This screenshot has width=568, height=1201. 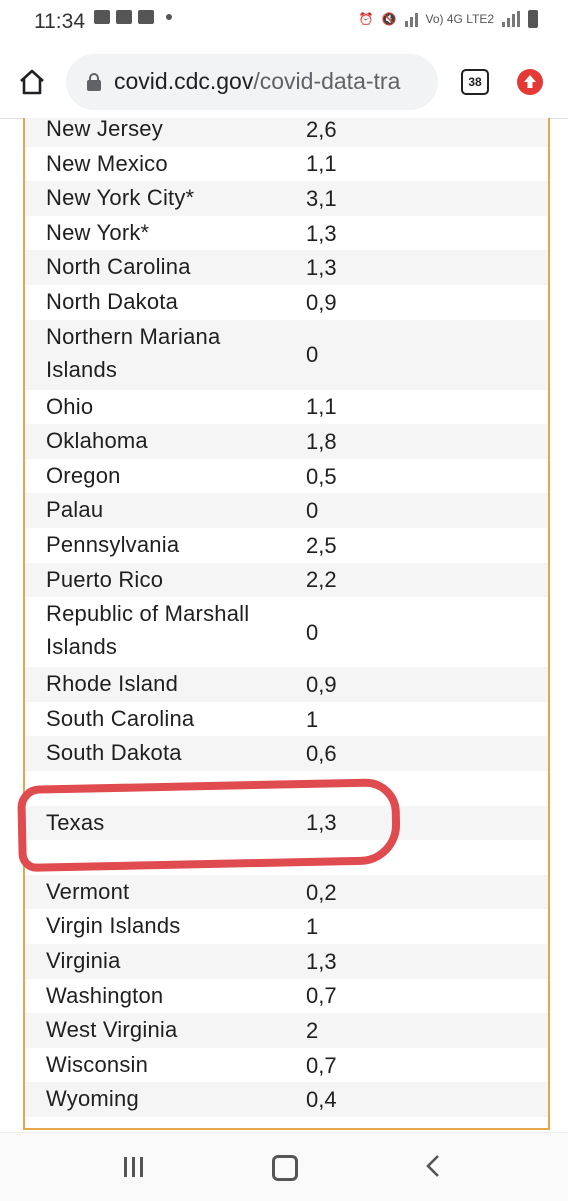 I want to click on state-name-line: Republic of Marshall, so click(x=148, y=614).